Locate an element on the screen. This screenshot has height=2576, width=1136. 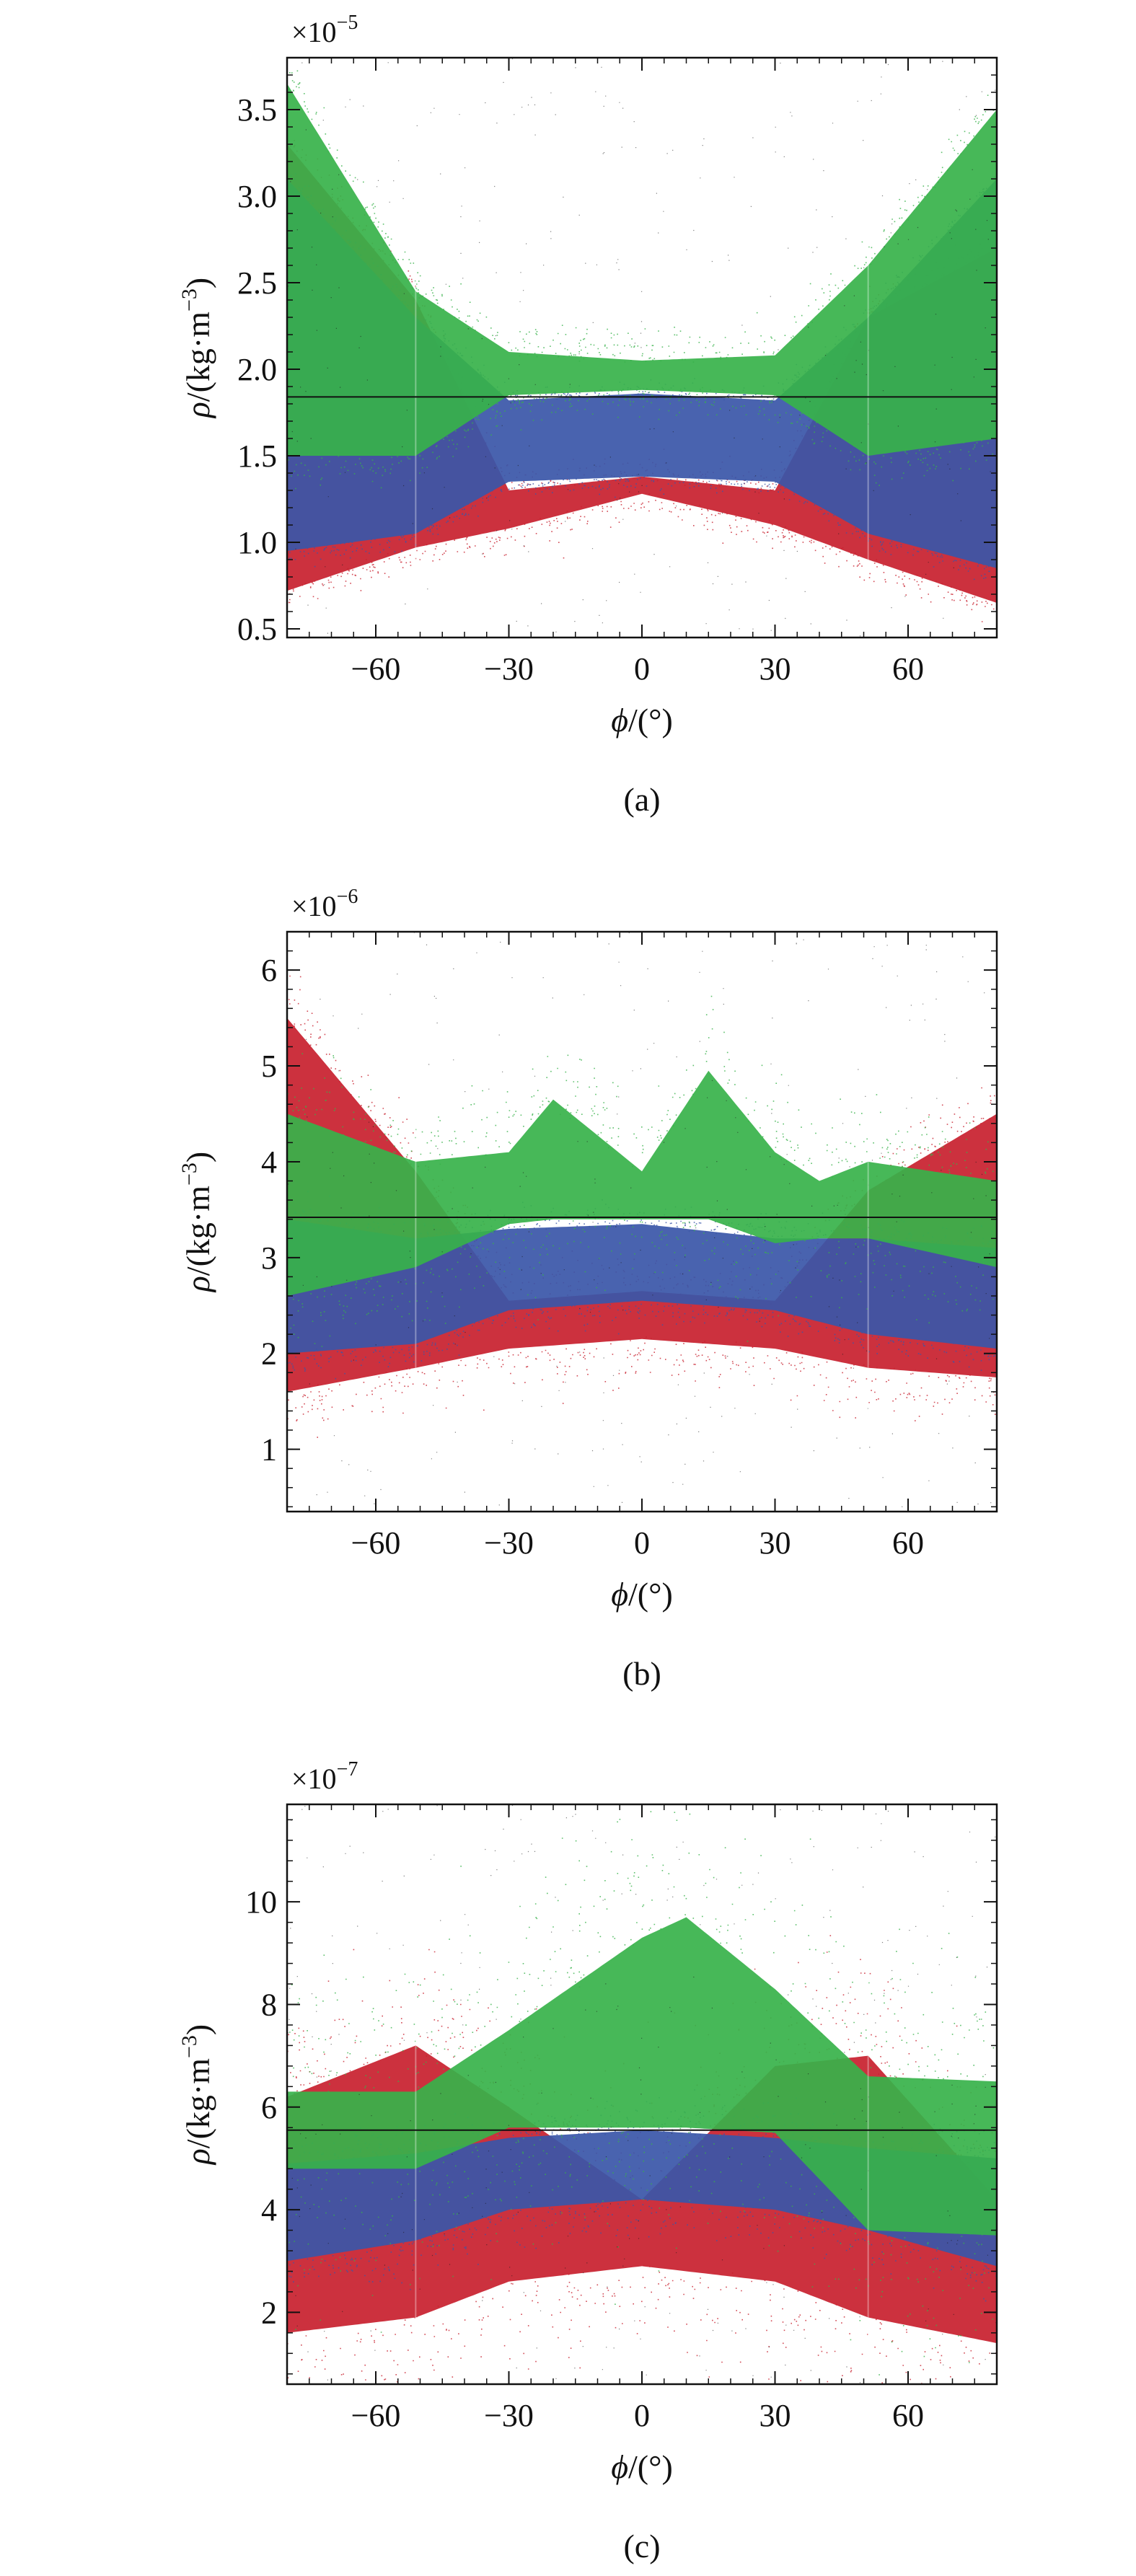
y-tick-label: 3.0 is located at coordinates (257, 196).